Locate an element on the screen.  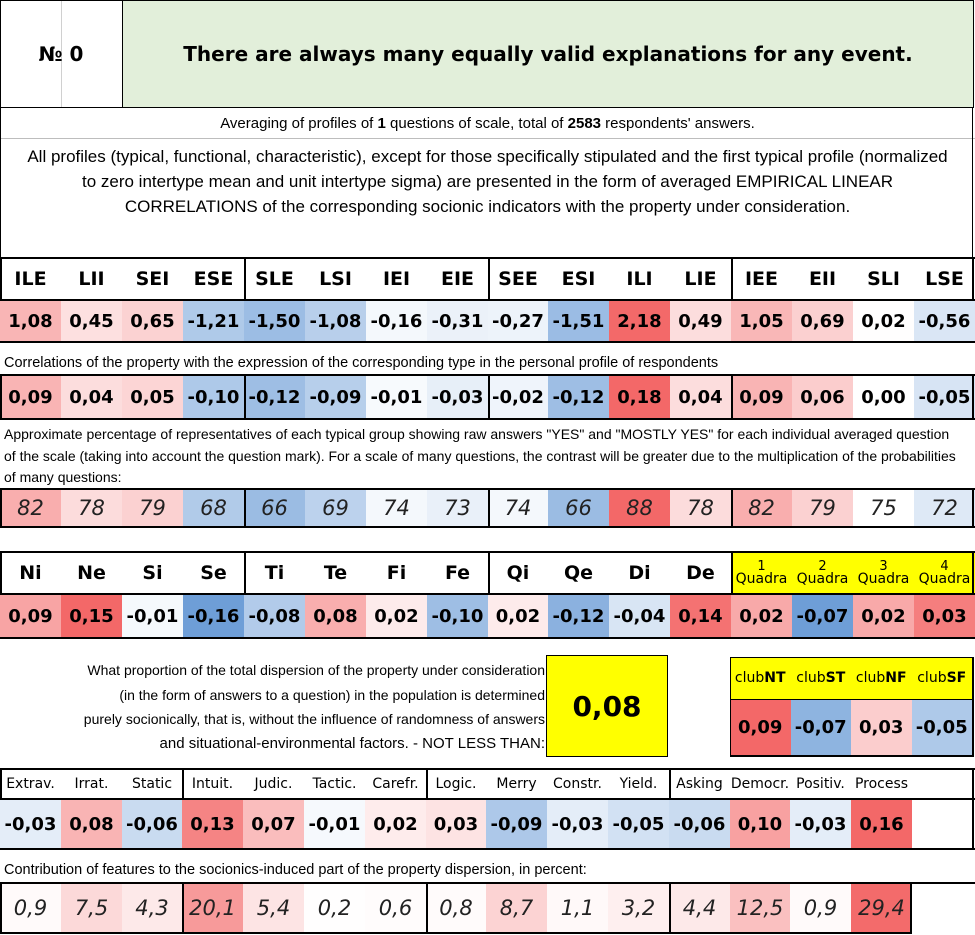
club-label-sf: club SF is located at coordinates (941, 678).